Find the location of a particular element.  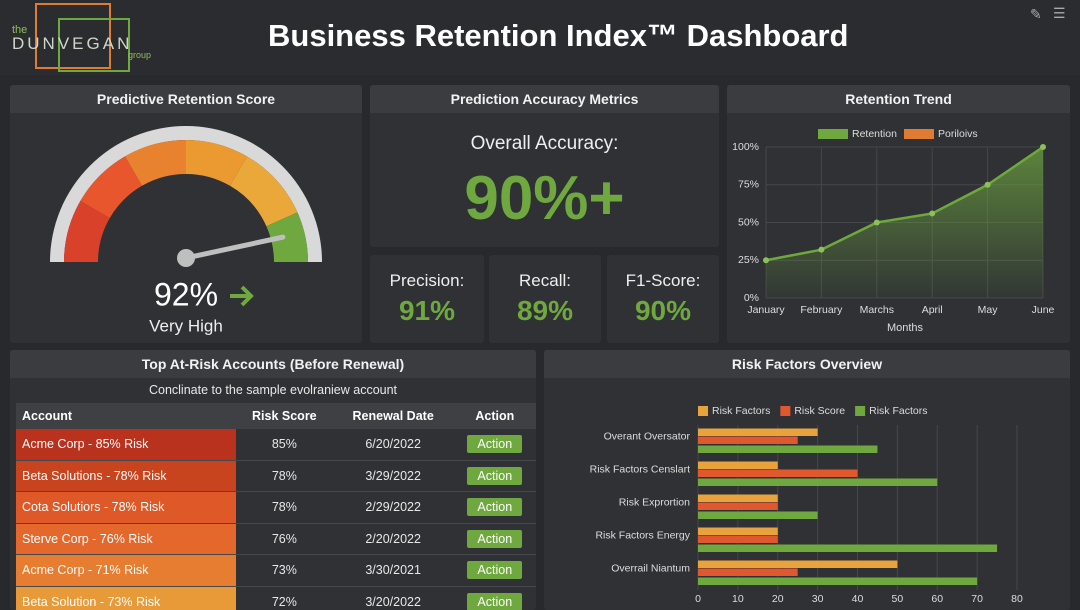

edit-icon: ✎ is located at coordinates (1036, 14).